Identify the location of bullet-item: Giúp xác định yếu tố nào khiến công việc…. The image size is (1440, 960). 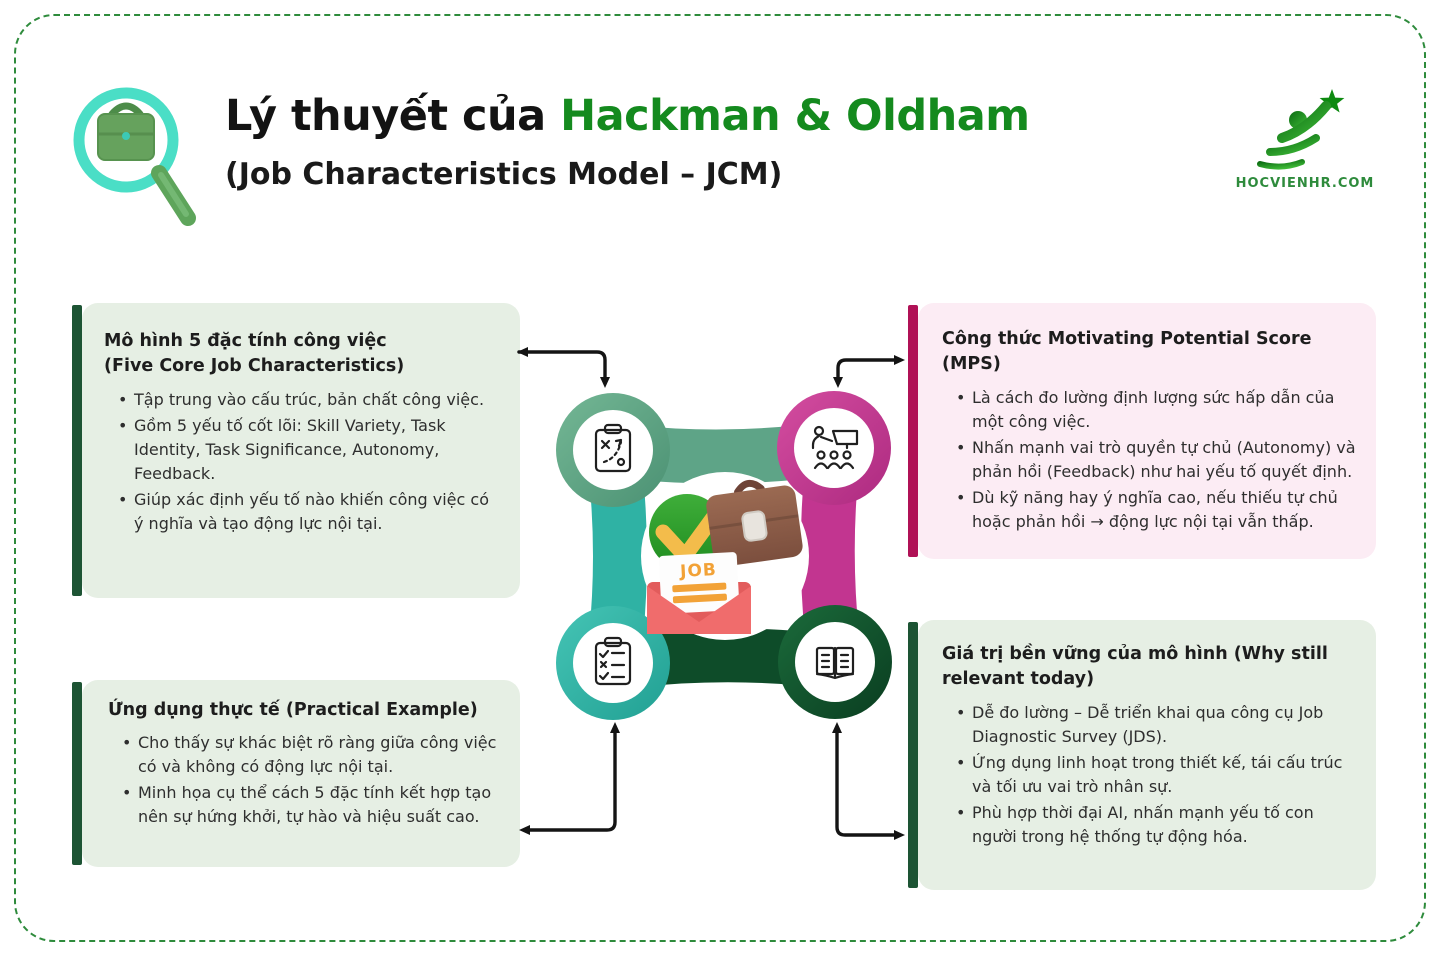
(309, 512).